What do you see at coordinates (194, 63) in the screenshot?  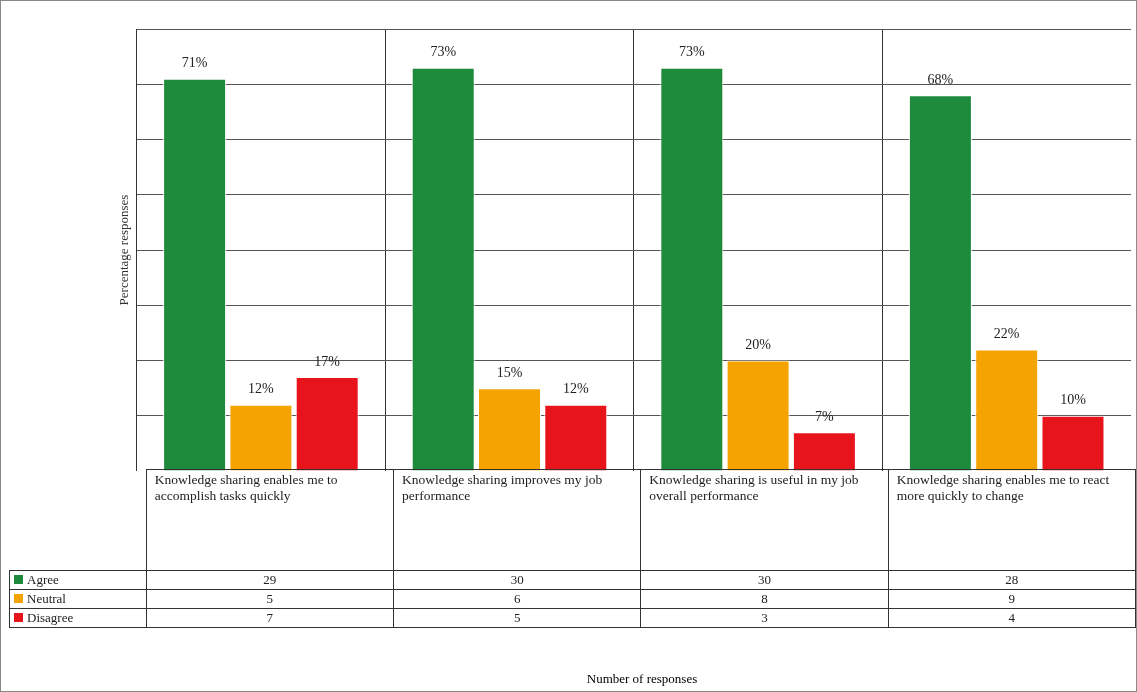 I see `data-label: 71%` at bounding box center [194, 63].